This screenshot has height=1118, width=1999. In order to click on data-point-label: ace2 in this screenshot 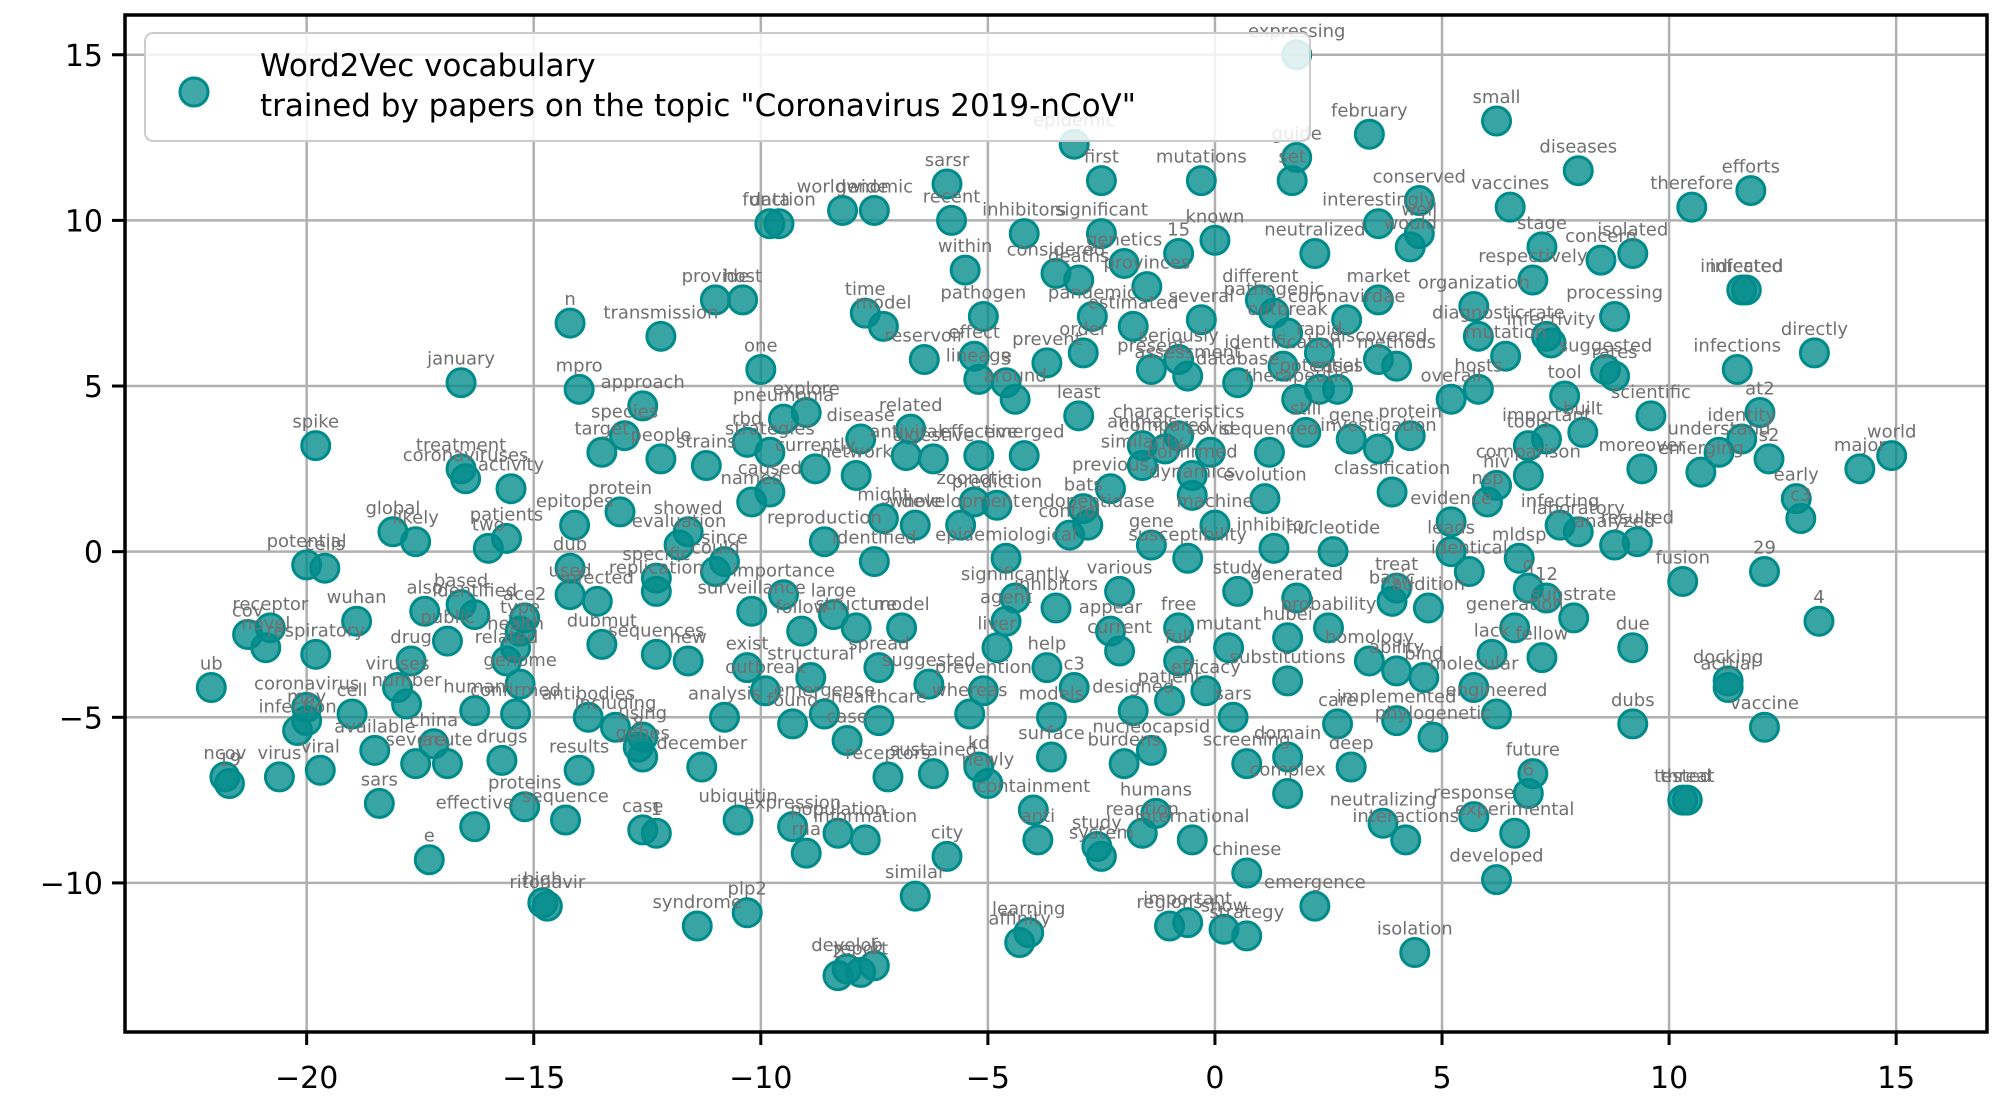, I will do `click(524, 594)`.